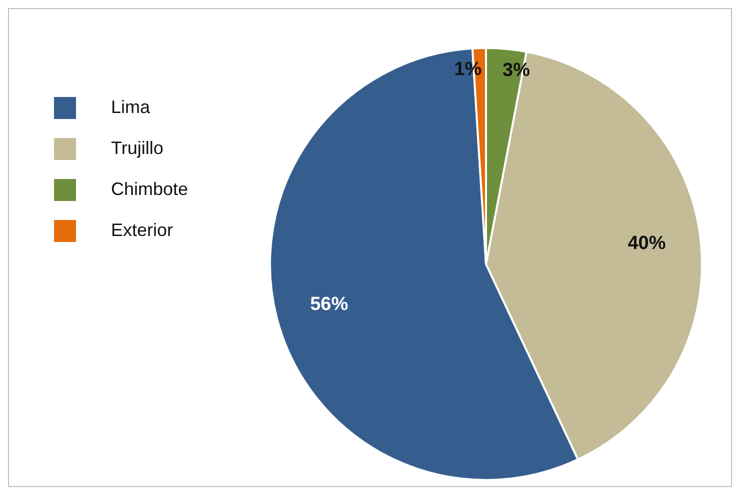  What do you see at coordinates (130, 107) in the screenshot?
I see `legend-label: Lima` at bounding box center [130, 107].